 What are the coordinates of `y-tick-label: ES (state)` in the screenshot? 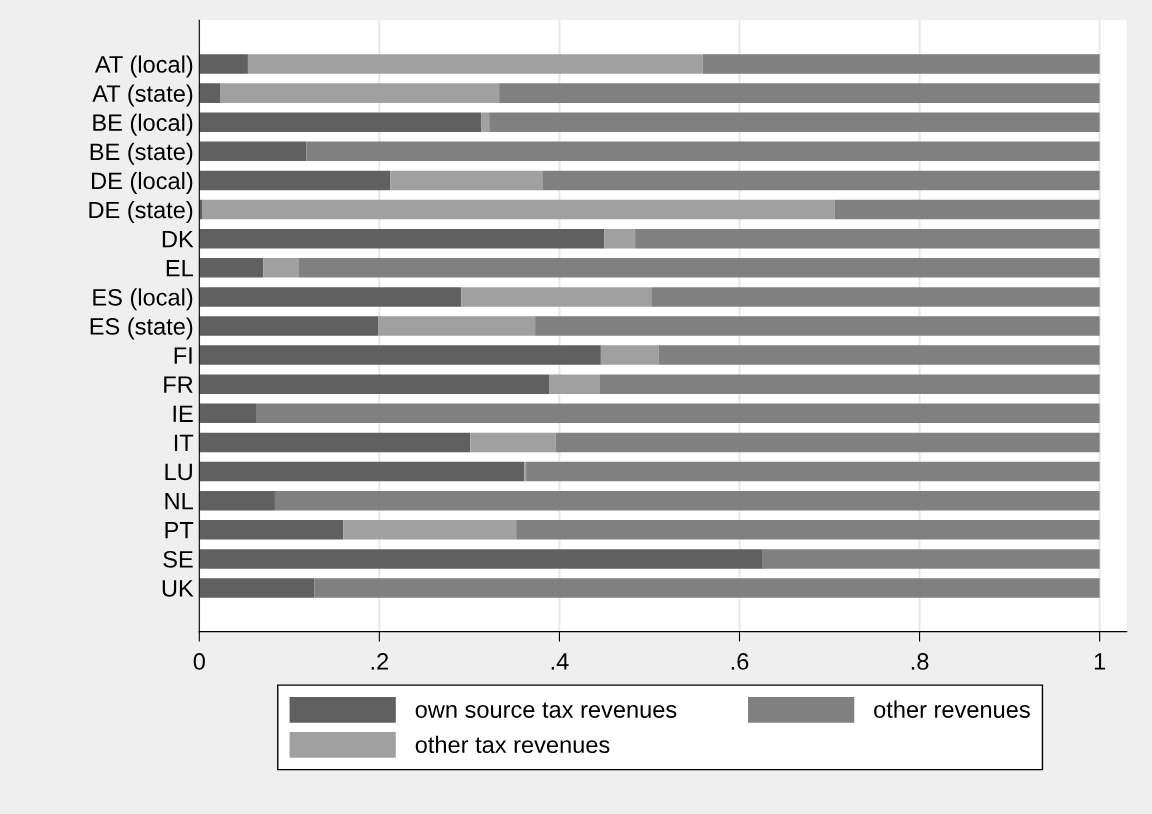 It's located at (141, 328).